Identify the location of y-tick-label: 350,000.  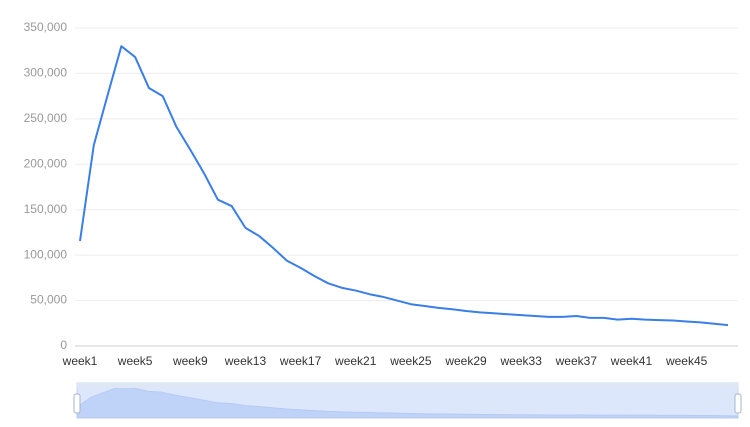
(46, 27).